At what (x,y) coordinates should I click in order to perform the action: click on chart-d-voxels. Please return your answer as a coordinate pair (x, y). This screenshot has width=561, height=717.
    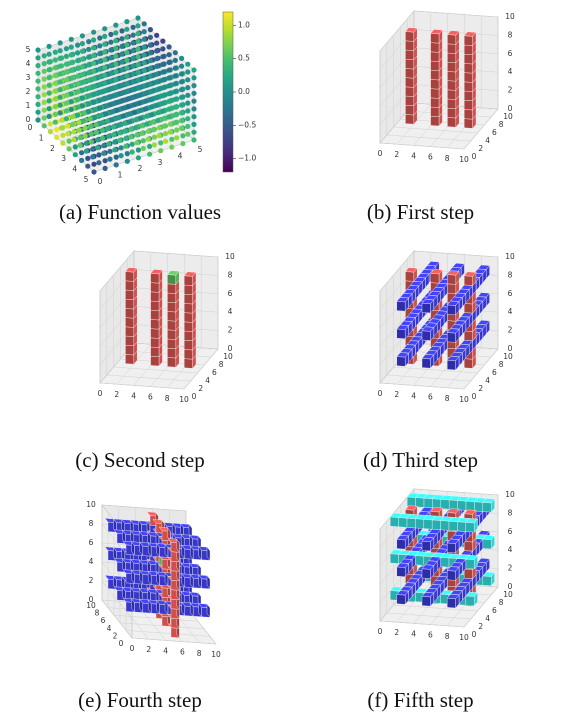
    Looking at the image, I should click on (443, 316).